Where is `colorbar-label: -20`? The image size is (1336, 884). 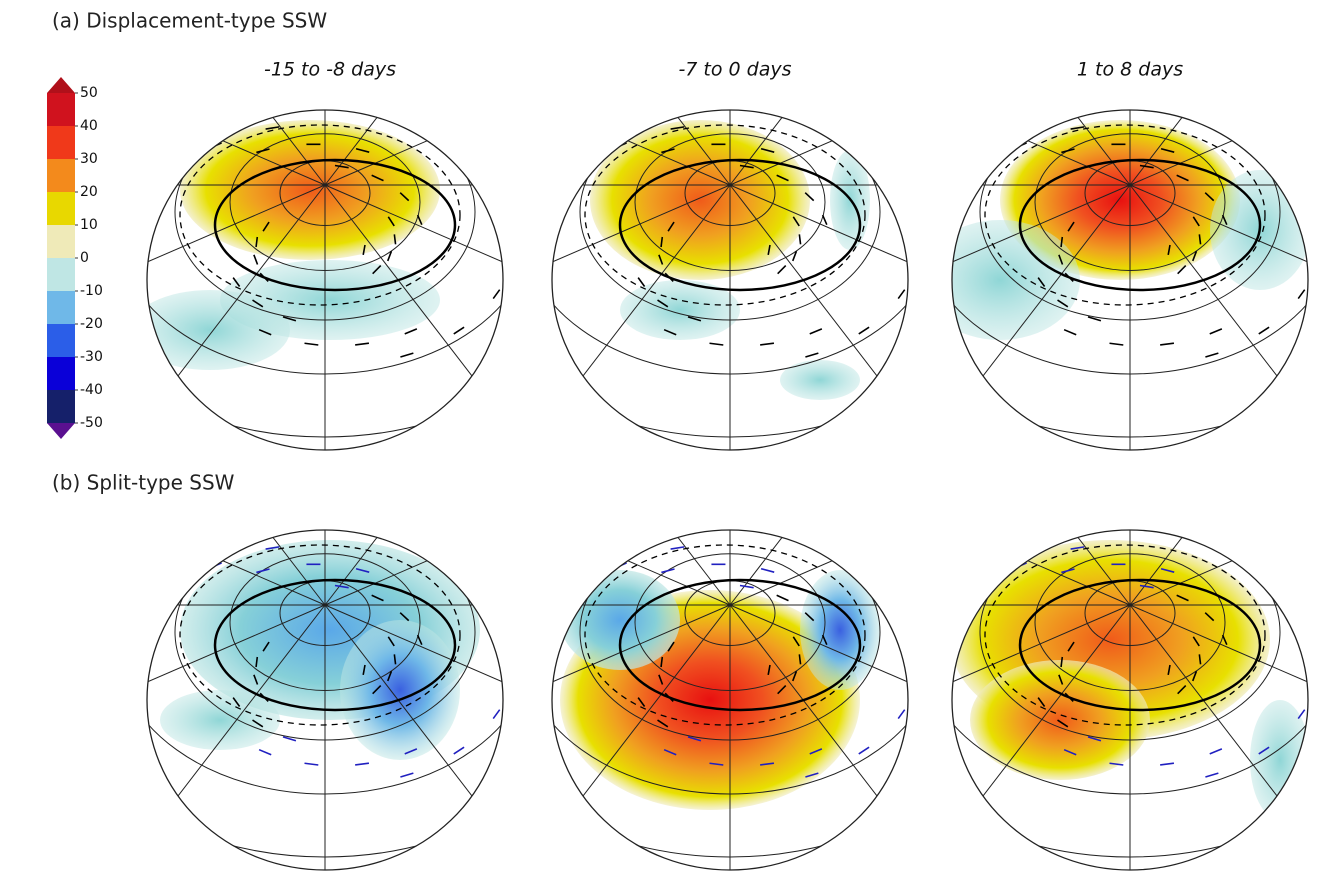 colorbar-label: -20 is located at coordinates (91, 324).